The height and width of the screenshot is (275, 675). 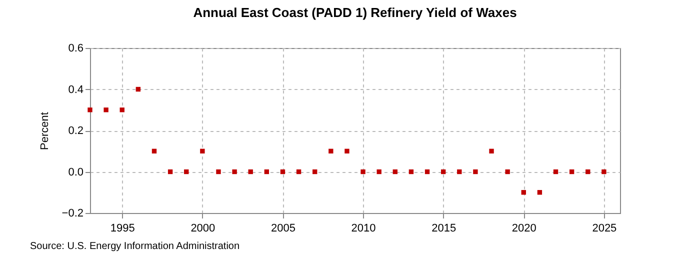 I want to click on x-tick-label: 2000, so click(x=203, y=228).